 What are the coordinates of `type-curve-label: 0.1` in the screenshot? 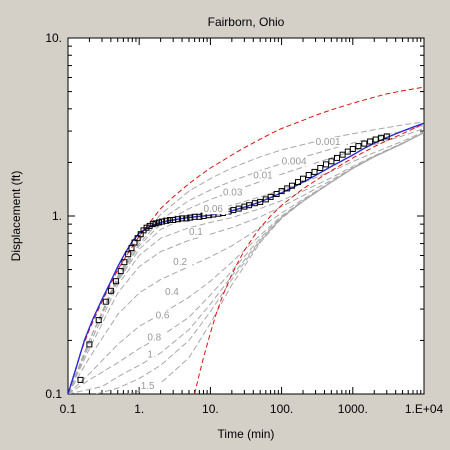 It's located at (196, 232).